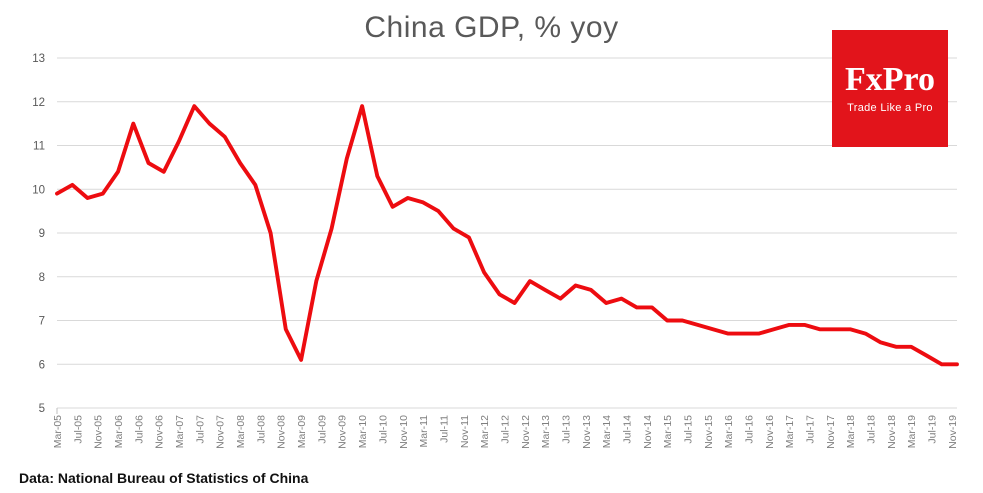  I want to click on y-tick-label: 8, so click(42, 278).